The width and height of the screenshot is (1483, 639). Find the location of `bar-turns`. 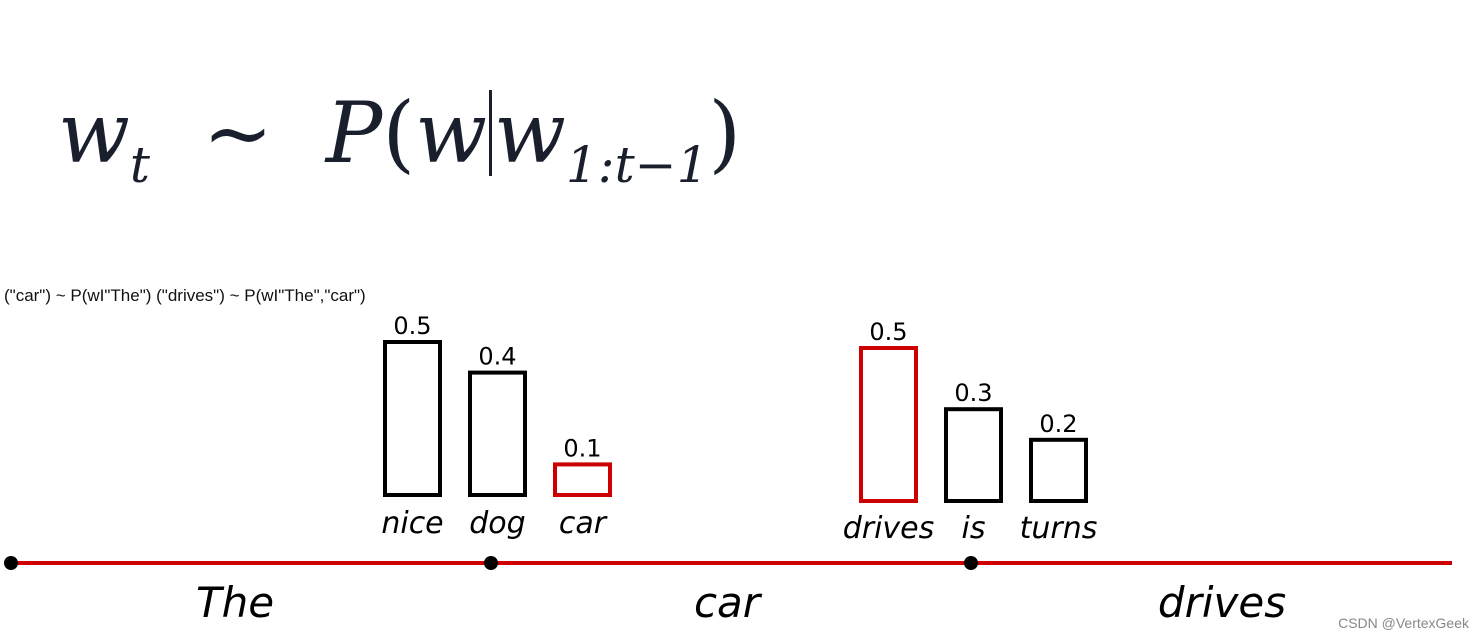

bar-turns is located at coordinates (1058, 470).